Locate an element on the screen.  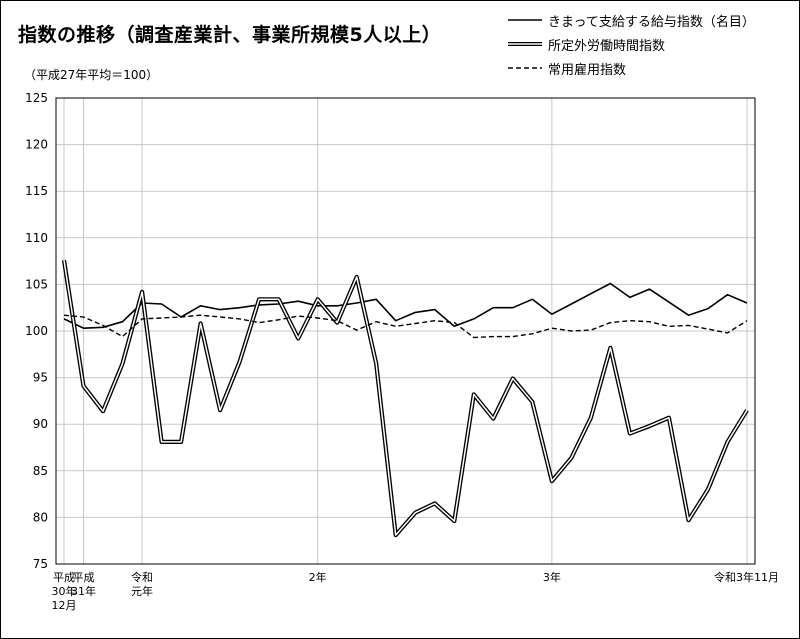
y-tick-label: 80 is located at coordinates (40, 517).